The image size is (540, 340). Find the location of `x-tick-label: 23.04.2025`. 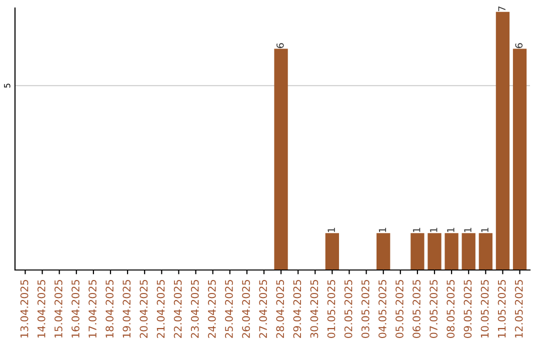

x-tick-label: 23.04.2025 is located at coordinates (194, 309).